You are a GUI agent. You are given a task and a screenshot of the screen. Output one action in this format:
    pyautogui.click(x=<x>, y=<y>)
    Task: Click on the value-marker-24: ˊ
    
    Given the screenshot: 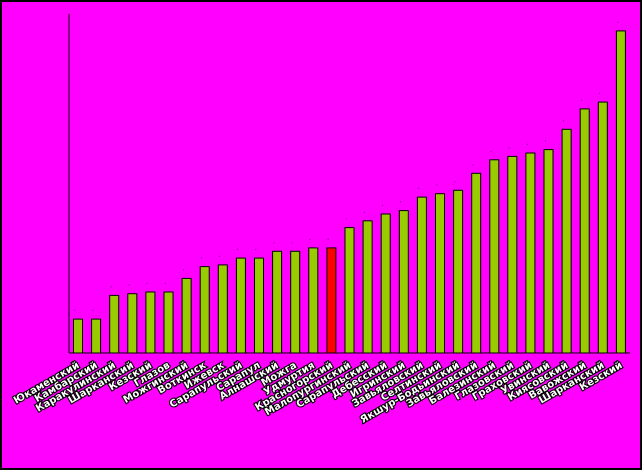 What is the action you would take?
    pyautogui.click(x=508, y=150)
    